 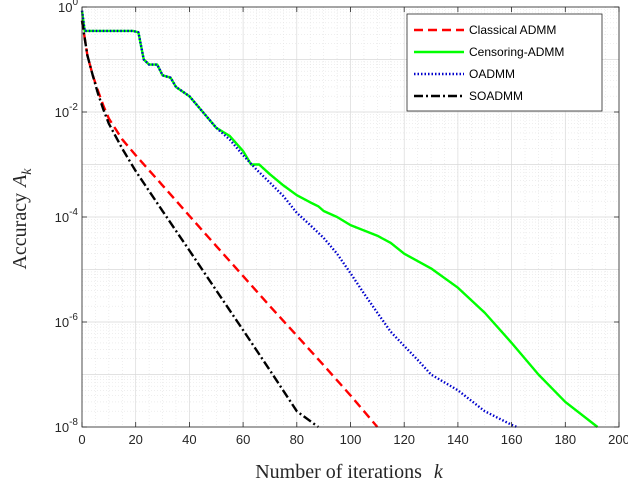 I want to click on x-tick-label: 80, so click(x=297, y=439).